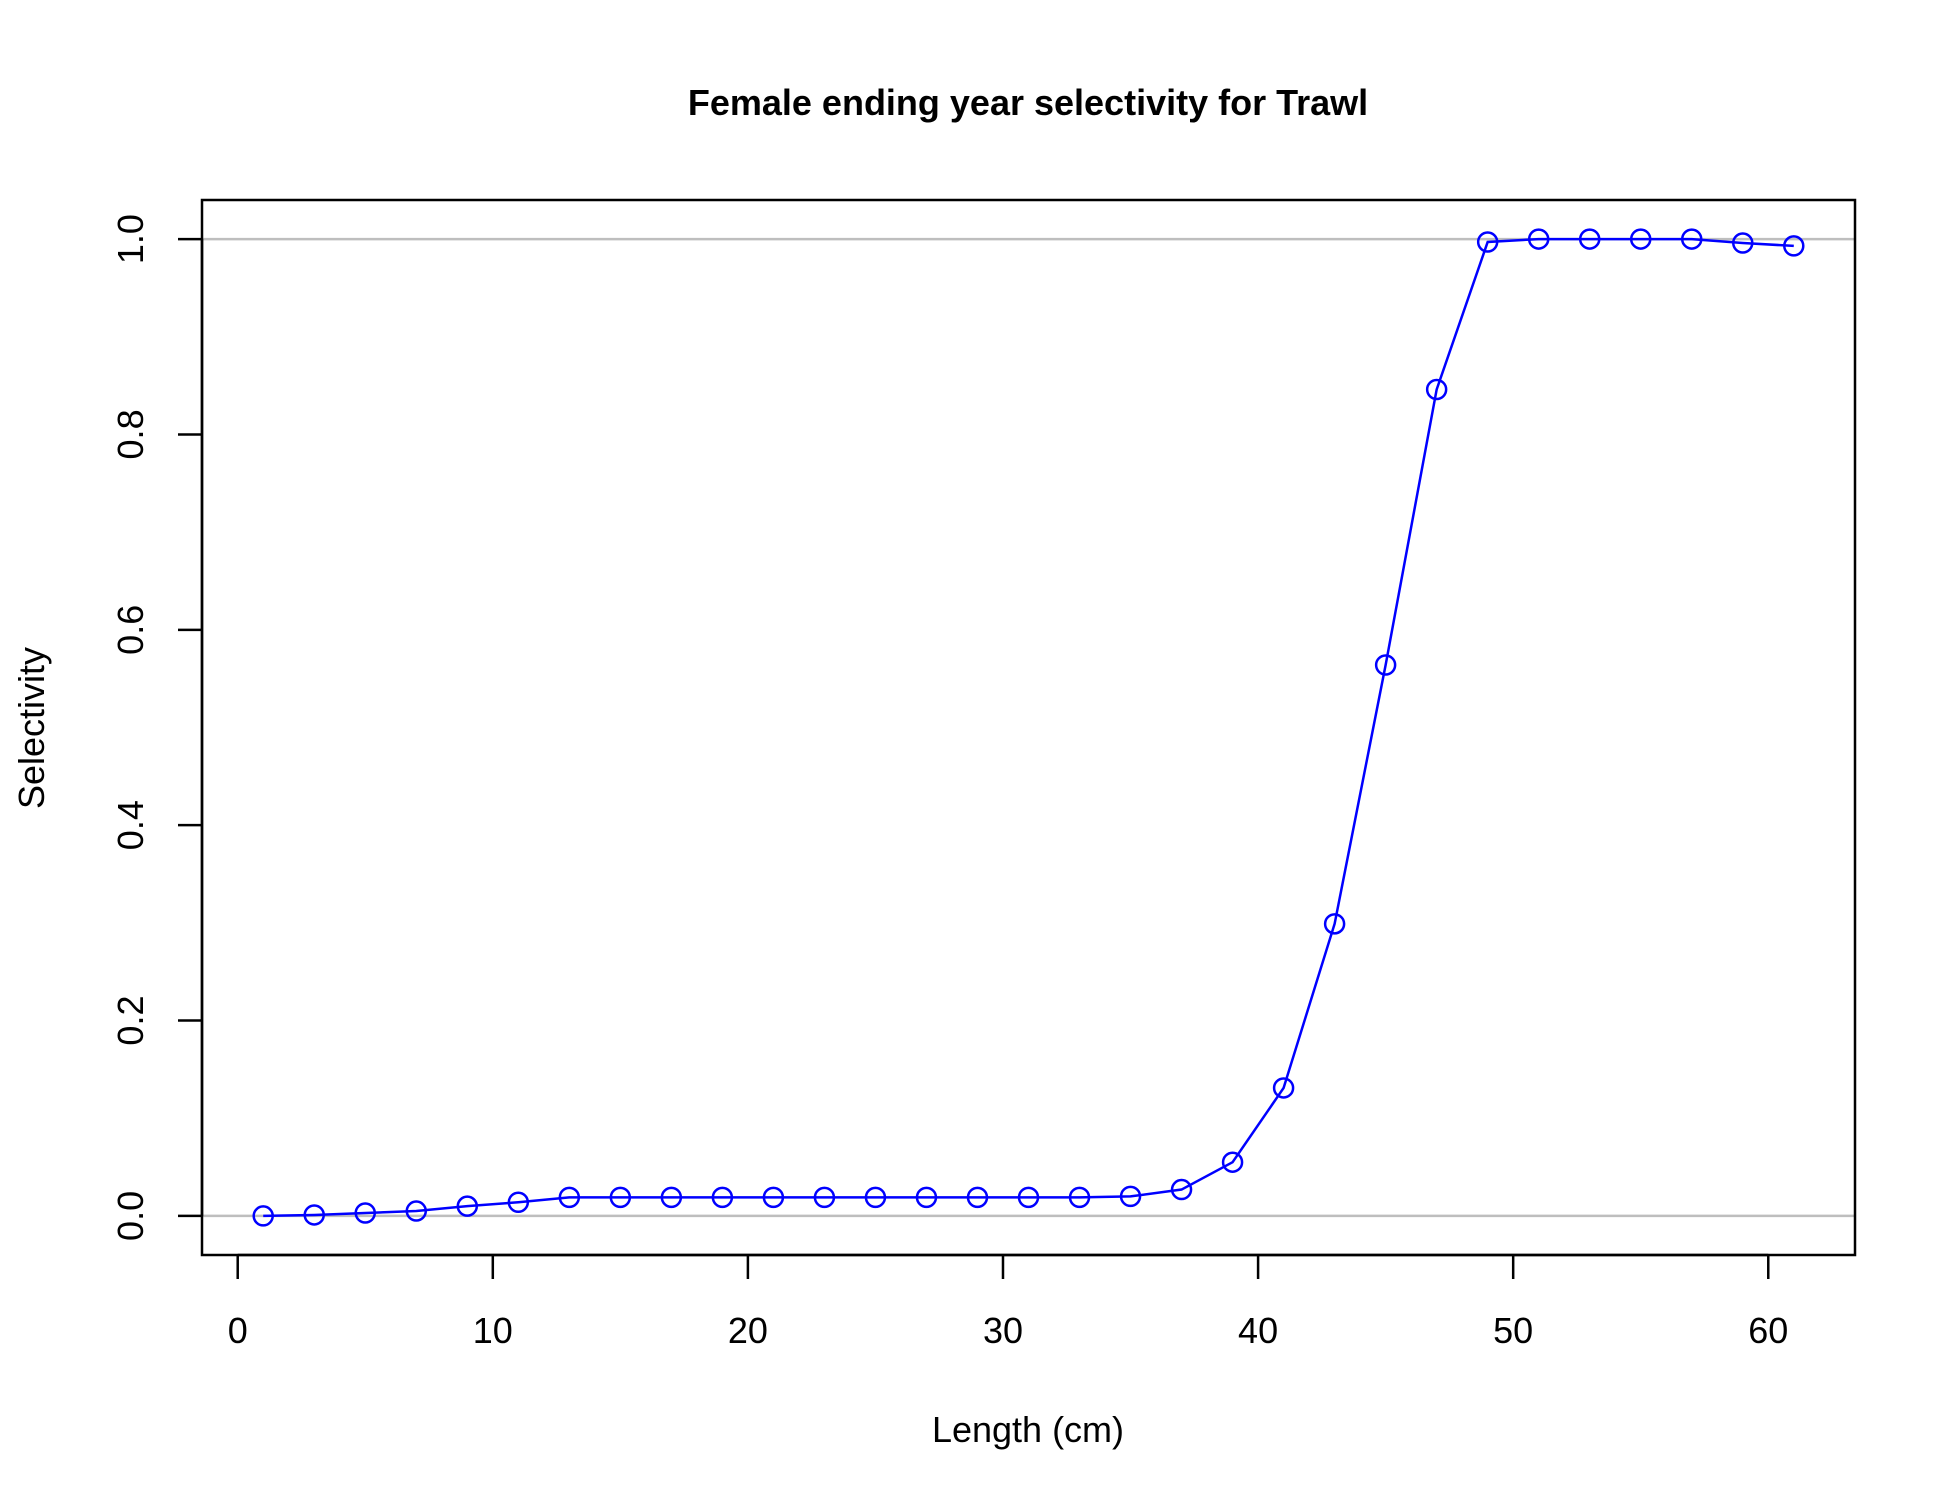  What do you see at coordinates (1028, 1429) in the screenshot?
I see `x-axis-label: Length (cm)` at bounding box center [1028, 1429].